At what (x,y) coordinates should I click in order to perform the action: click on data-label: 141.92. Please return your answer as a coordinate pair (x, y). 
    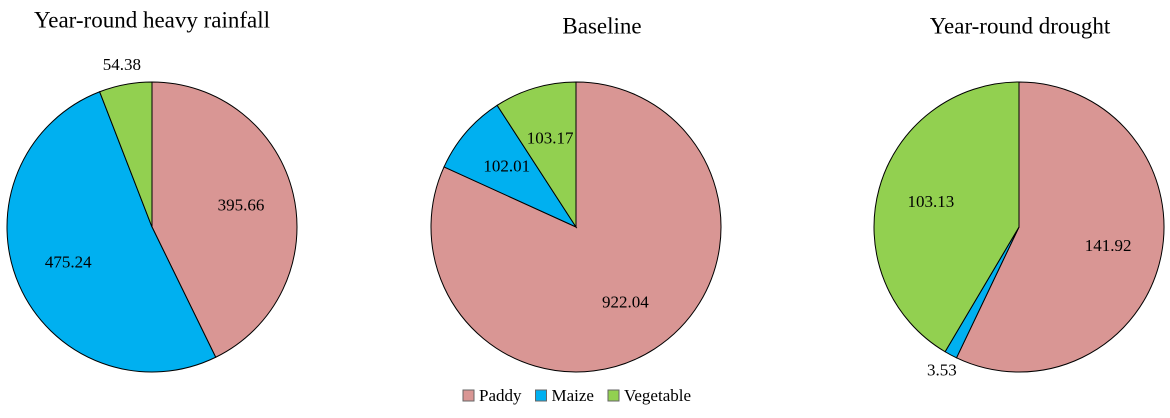
    Looking at the image, I should click on (1108, 245).